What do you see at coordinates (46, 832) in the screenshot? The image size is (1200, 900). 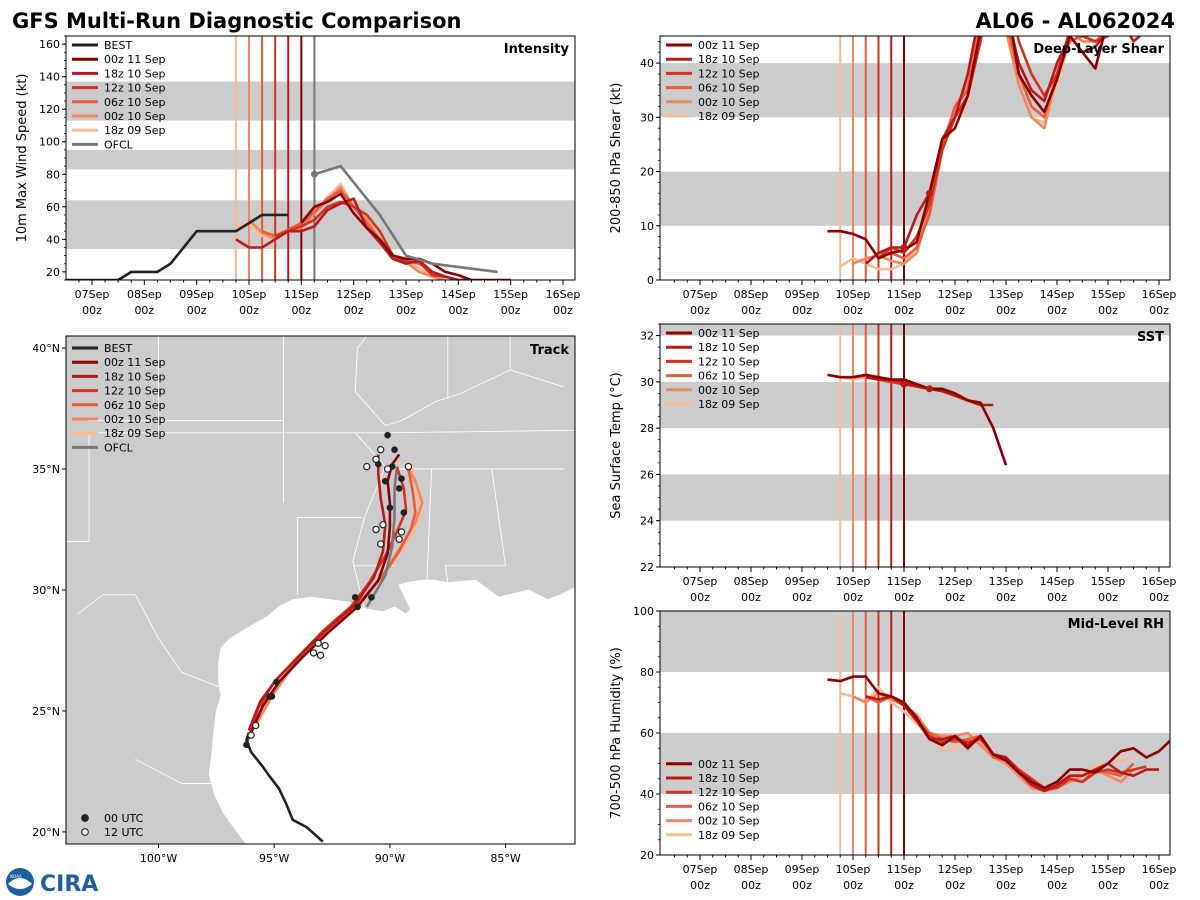 I see `track-lat-label: 20°N` at bounding box center [46, 832].